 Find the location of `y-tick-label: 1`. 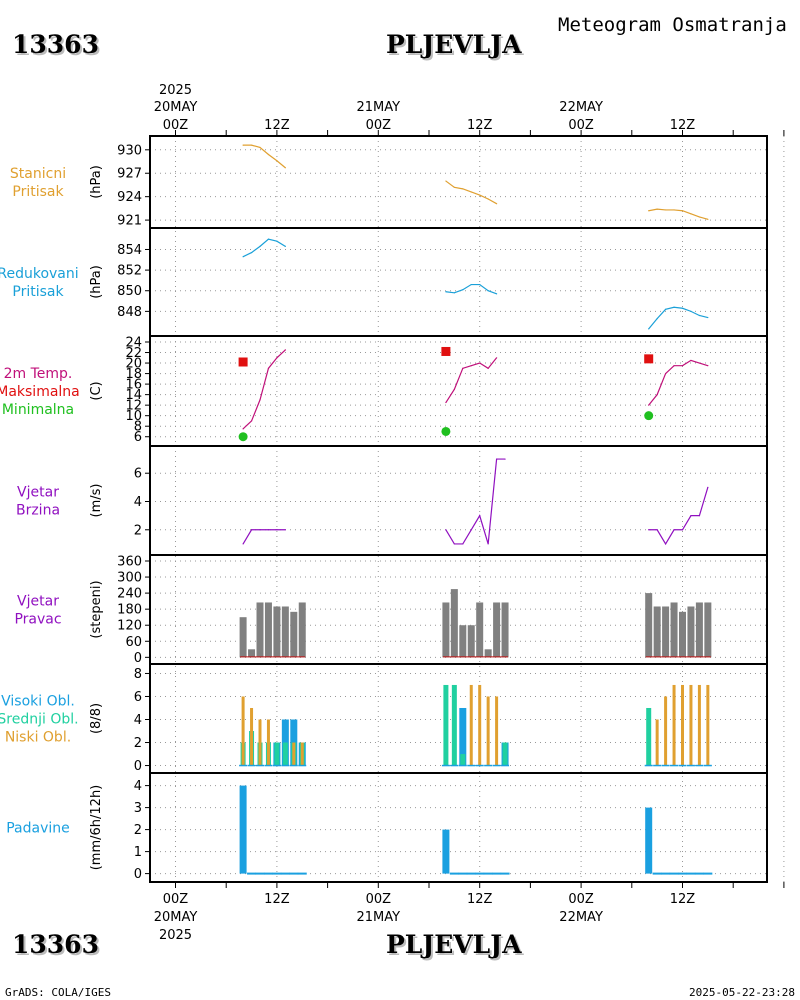

y-tick-label: 1 is located at coordinates (138, 852).